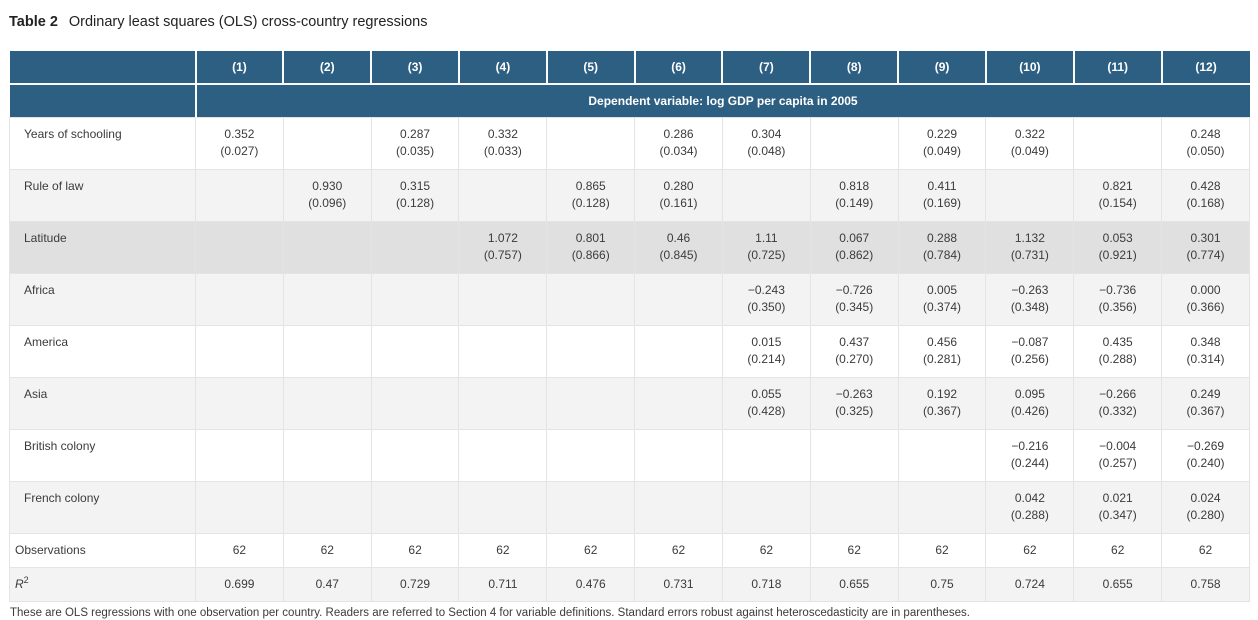  I want to click on standard-error: (0.256), so click(1029, 359).